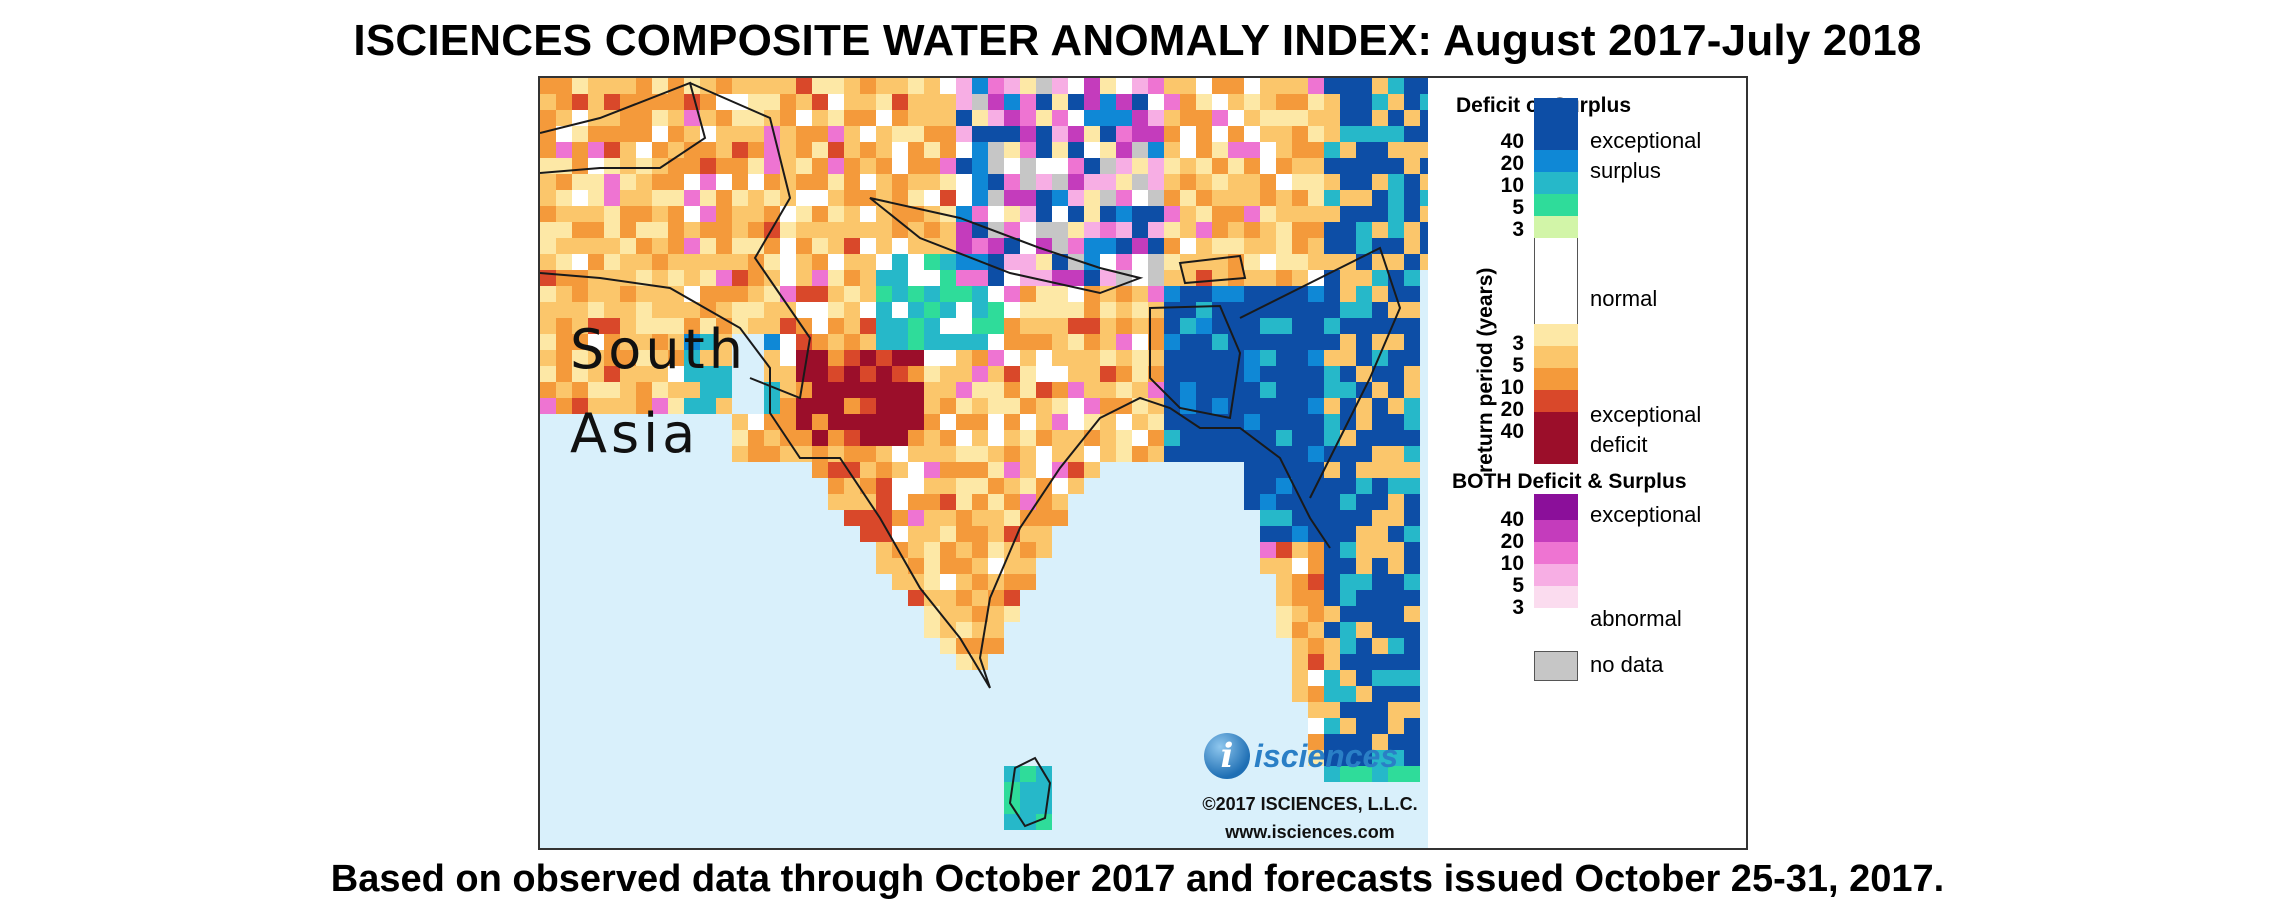 Image resolution: width=2275 pixels, height=919 pixels. Describe the element at coordinates (1556, 666) in the screenshot. I see `no-data-swatch` at that location.